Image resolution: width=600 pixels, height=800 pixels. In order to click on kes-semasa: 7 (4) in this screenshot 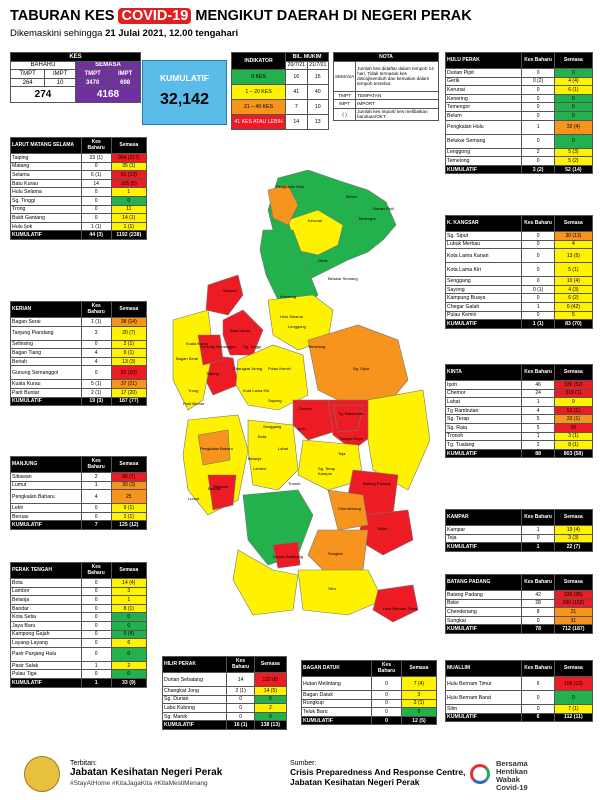, I will do `click(419, 683)`.